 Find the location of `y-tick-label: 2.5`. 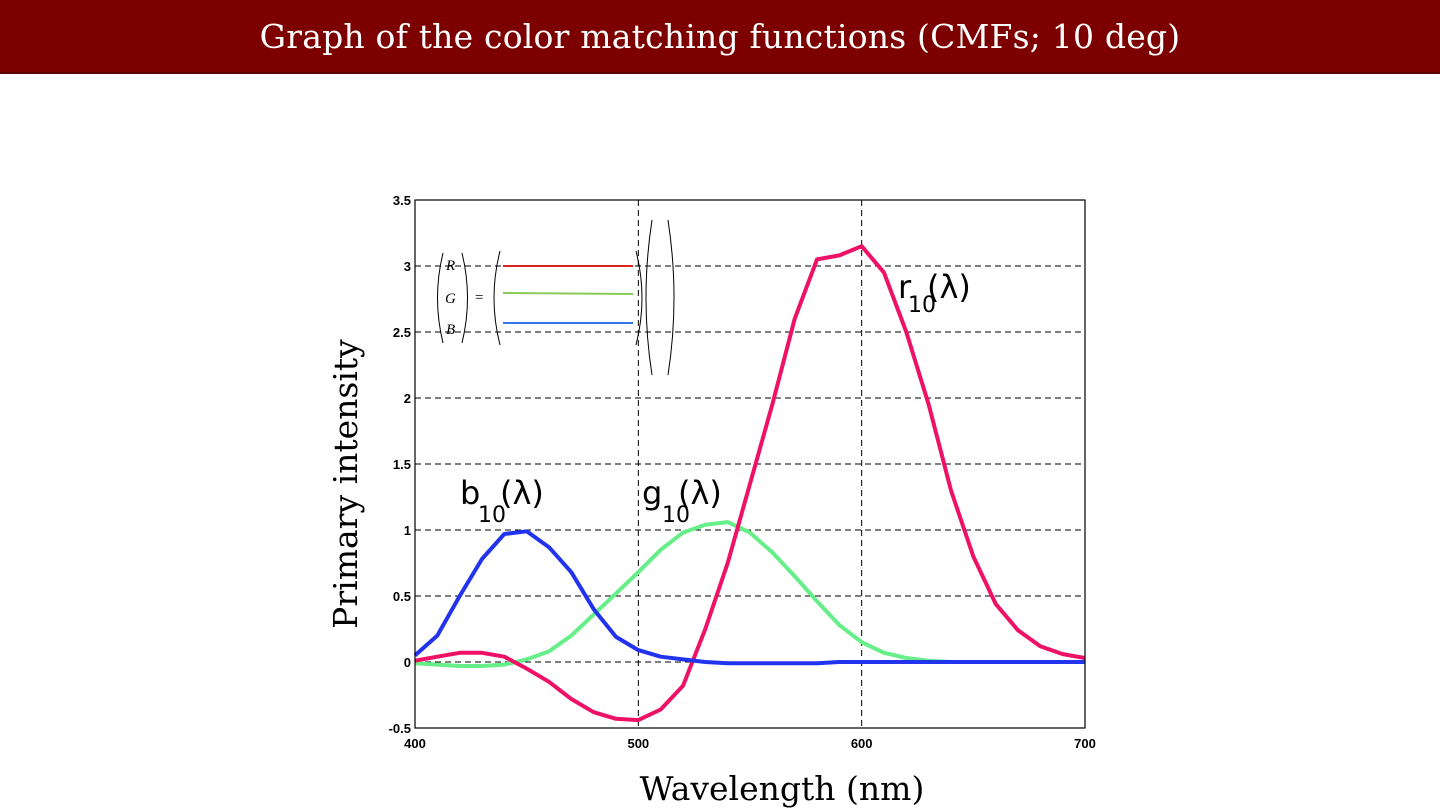

y-tick-label: 2.5 is located at coordinates (402, 332).